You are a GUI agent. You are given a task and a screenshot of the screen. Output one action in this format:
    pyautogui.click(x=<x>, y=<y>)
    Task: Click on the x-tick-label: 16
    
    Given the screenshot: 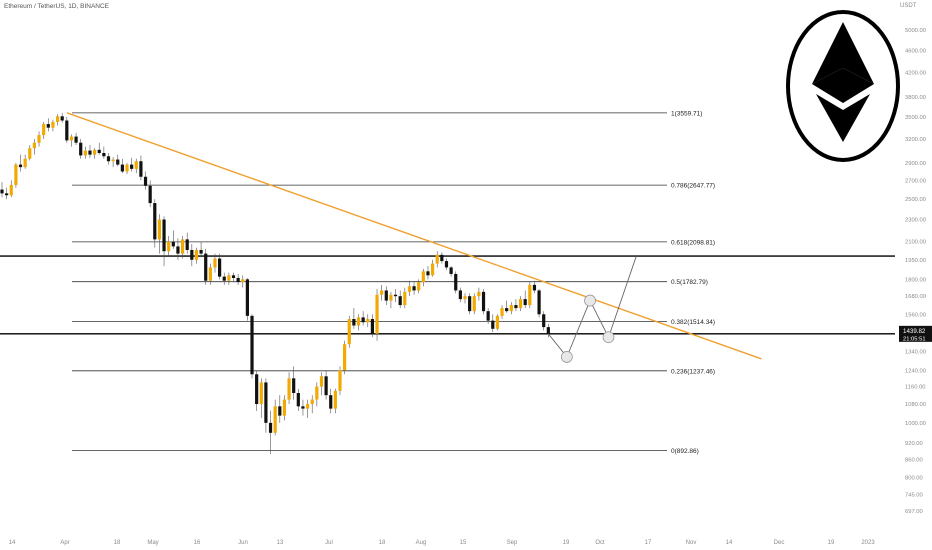 What is the action you would take?
    pyautogui.click(x=197, y=543)
    